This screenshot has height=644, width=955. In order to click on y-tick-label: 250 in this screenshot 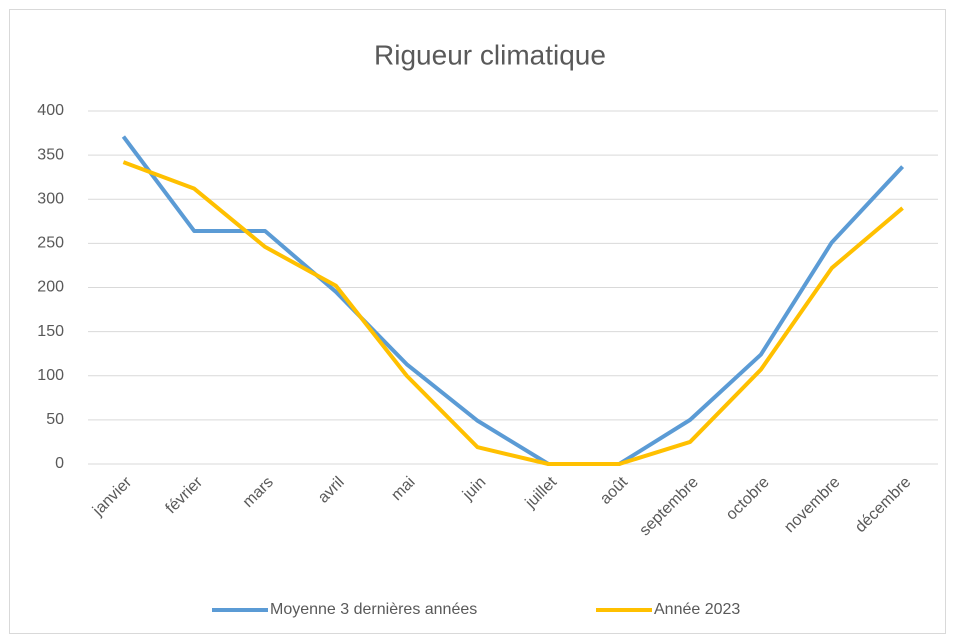, I will do `click(50, 243)`.